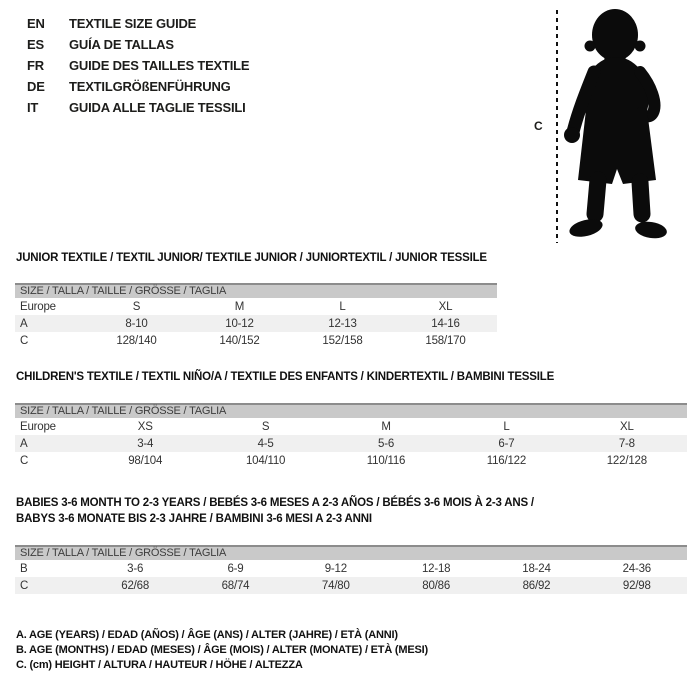 The width and height of the screenshot is (700, 700). What do you see at coordinates (506, 460) in the screenshot?
I see `size-cell: 116/122` at bounding box center [506, 460].